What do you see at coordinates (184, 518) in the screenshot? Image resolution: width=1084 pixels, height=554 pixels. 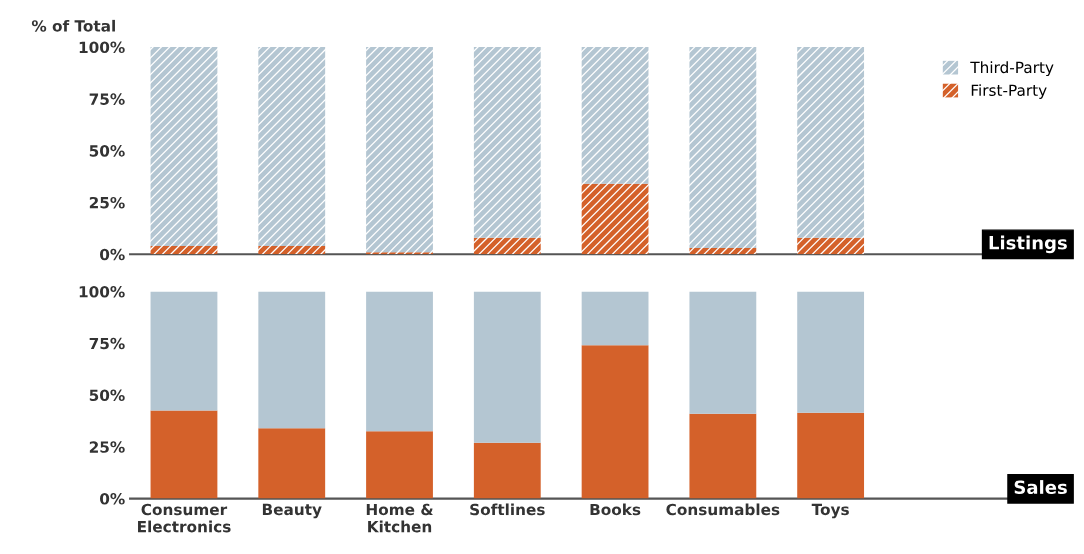 I see `x-tick-label: Consumer Electronics` at bounding box center [184, 518].